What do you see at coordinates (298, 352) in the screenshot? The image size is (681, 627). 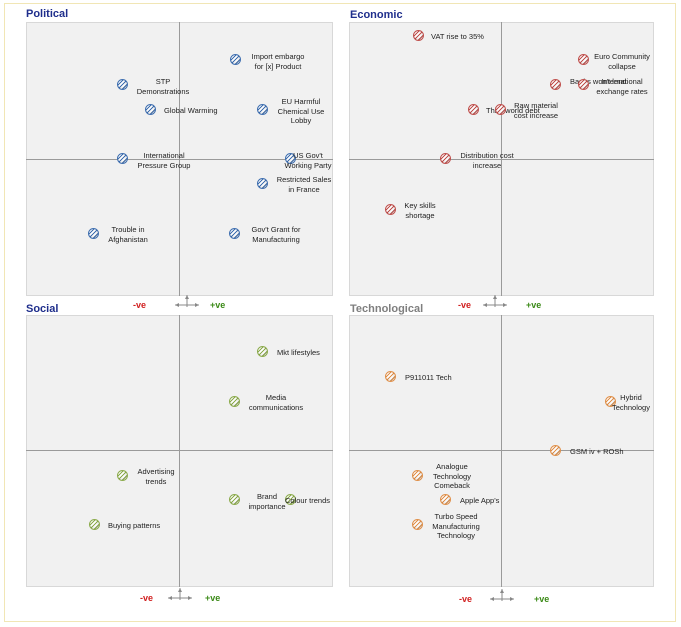 I see `social-label: Mkt lifestyles` at bounding box center [298, 352].